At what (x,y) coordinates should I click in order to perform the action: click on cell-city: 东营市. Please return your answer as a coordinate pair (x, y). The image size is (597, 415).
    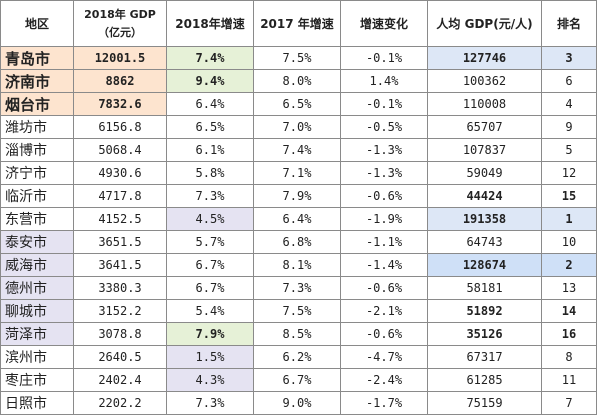
    Looking at the image, I should click on (37, 219).